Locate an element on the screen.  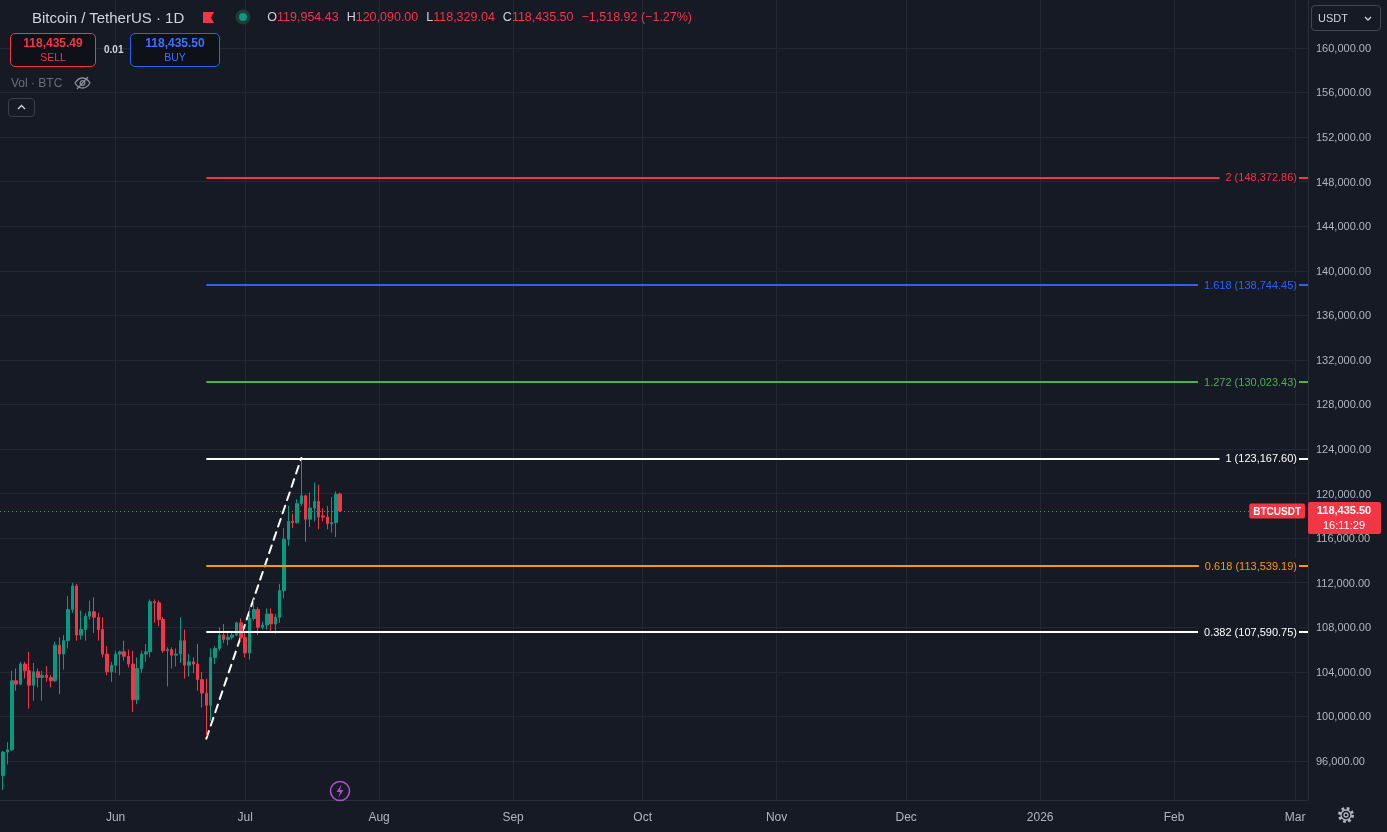
currency-dropdown: USDT is located at coordinates (1346, 18).